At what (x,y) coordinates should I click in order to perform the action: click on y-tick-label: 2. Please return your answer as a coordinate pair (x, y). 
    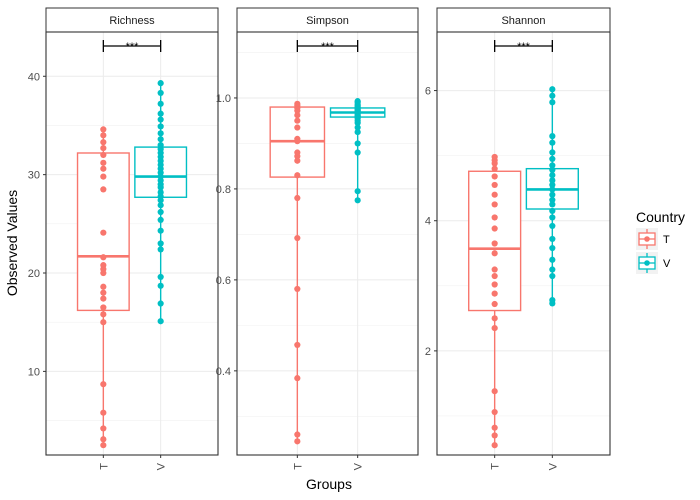
    Looking at the image, I should click on (428, 352).